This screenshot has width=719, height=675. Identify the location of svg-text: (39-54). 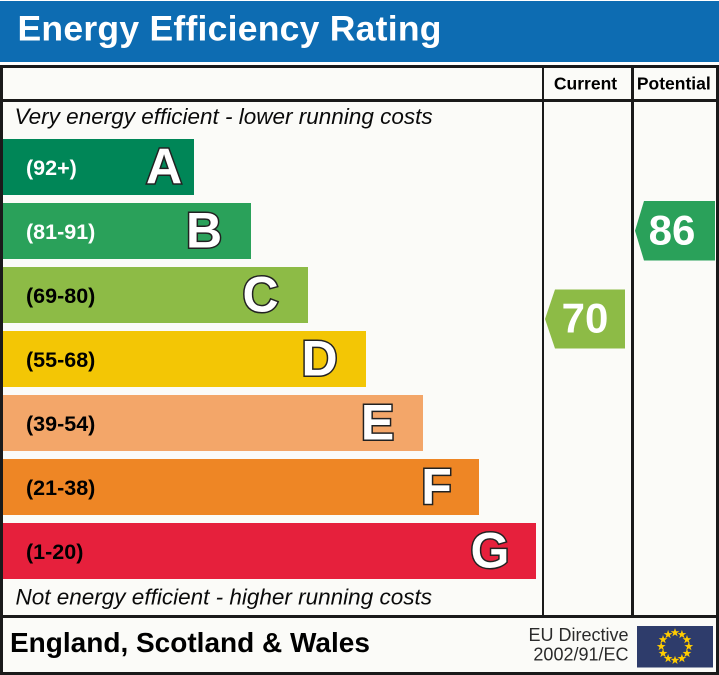
(60, 424).